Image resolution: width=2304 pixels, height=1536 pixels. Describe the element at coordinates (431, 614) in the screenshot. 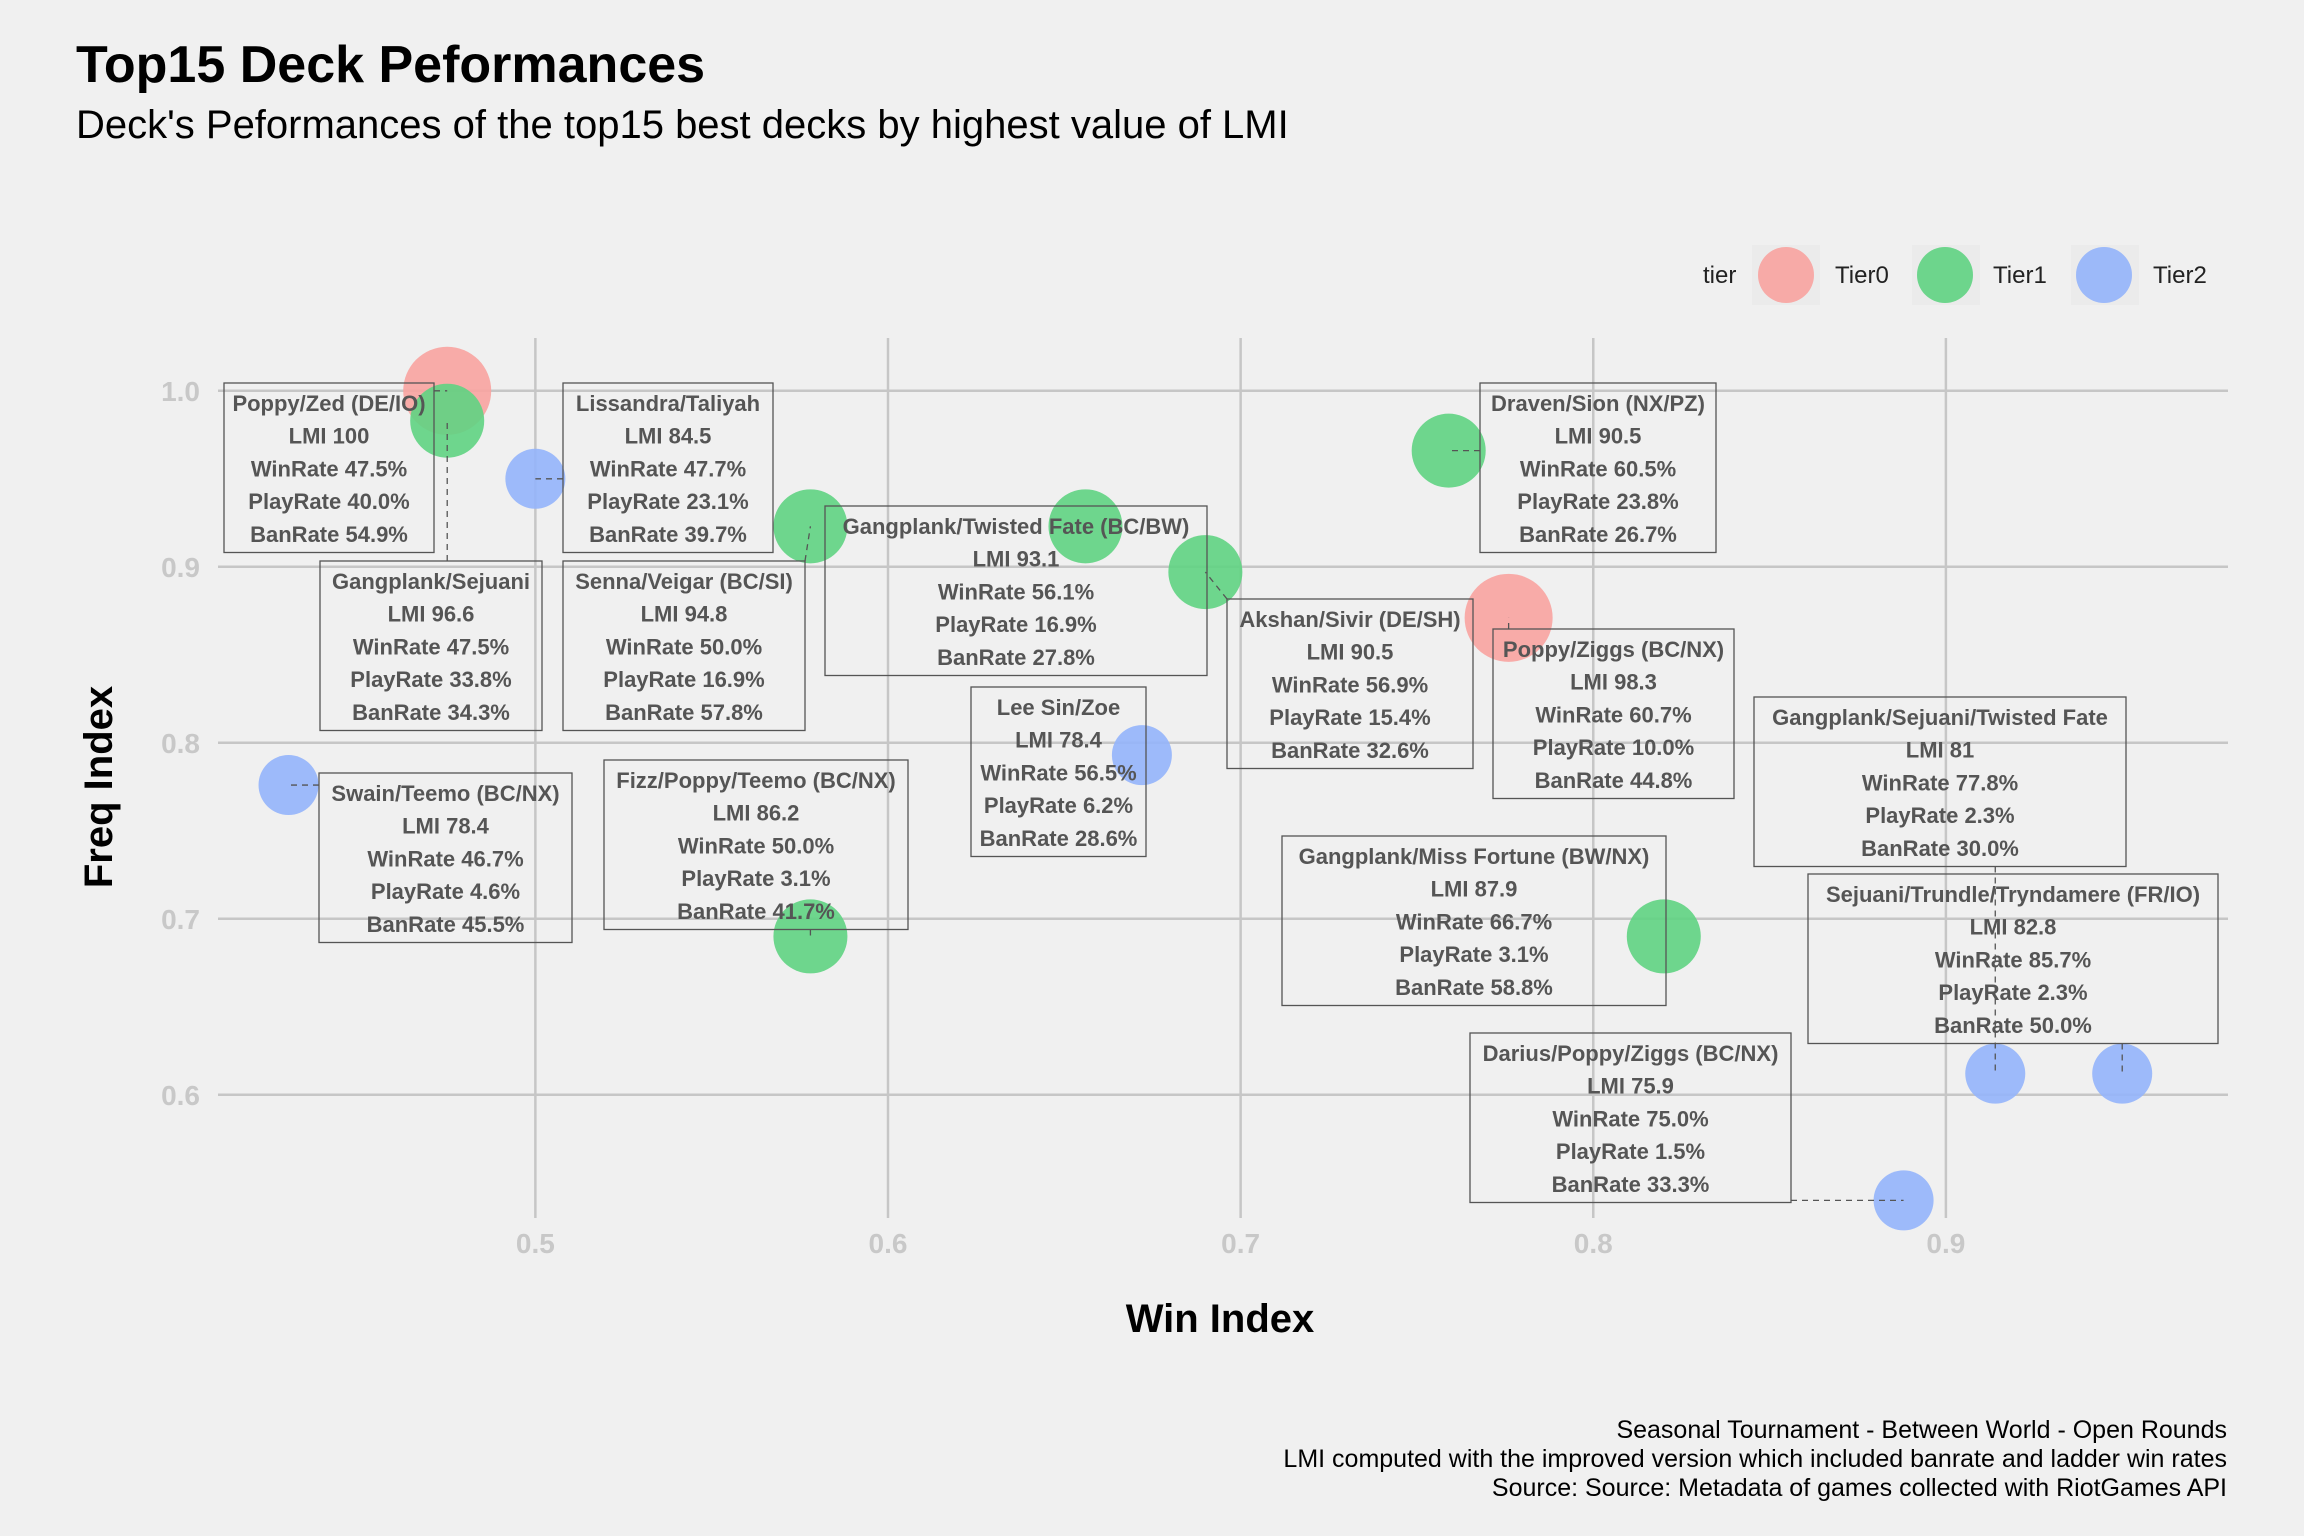

I see `point-label-line: LMI 96.6` at that location.